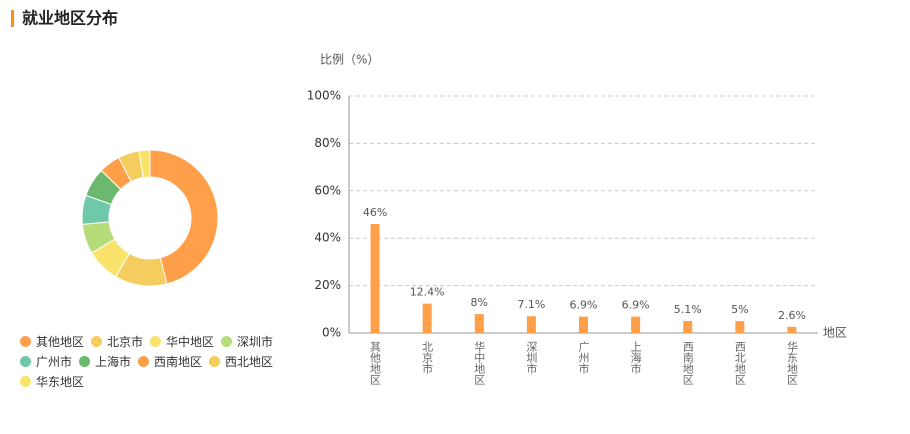 The width and height of the screenshot is (910, 434). What do you see at coordinates (249, 361) in the screenshot?
I see `legend-label: 西北地区` at bounding box center [249, 361].